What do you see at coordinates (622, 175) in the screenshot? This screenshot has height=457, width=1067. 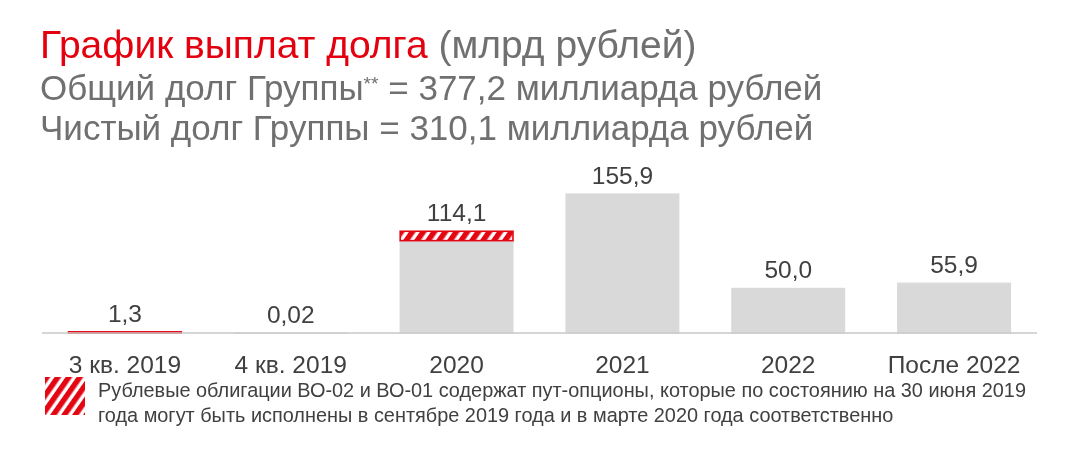 I see `data-label: 155,9` at bounding box center [622, 175].